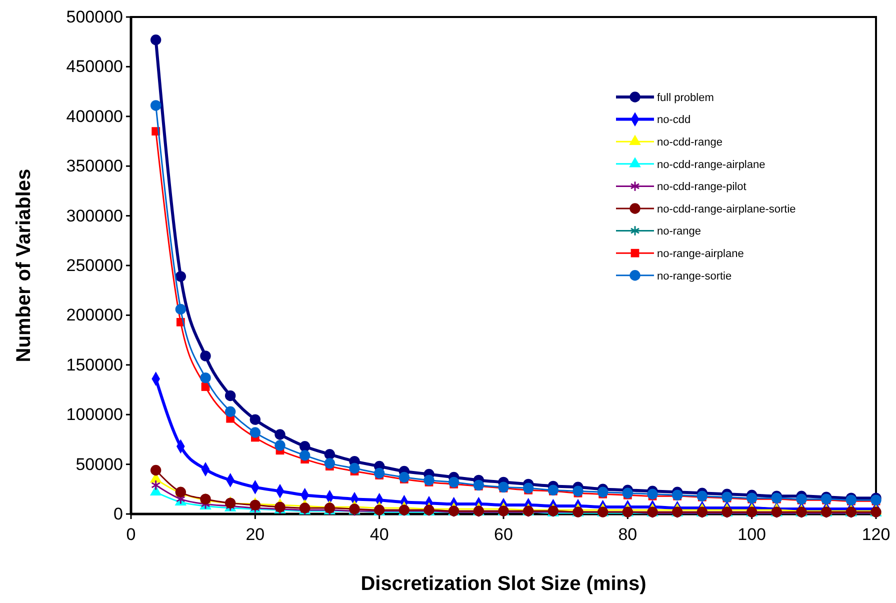  I want to click on y-tick-label: 200000, so click(94, 315).